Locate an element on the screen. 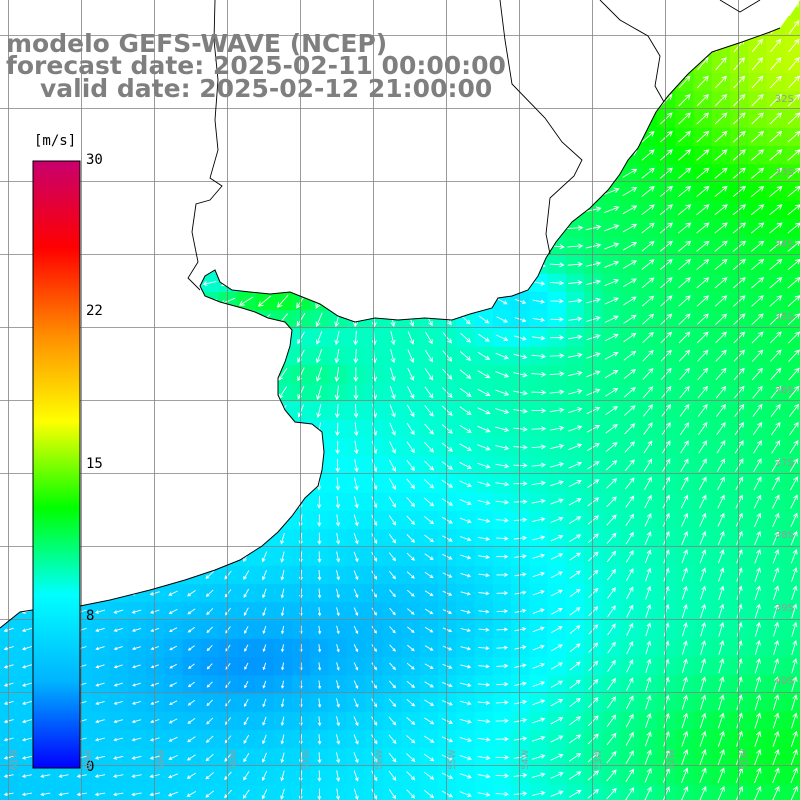 This screenshot has width=800, height=800. valid-date: valid date: 2025-02-12 21:00:00 is located at coordinates (266, 88).